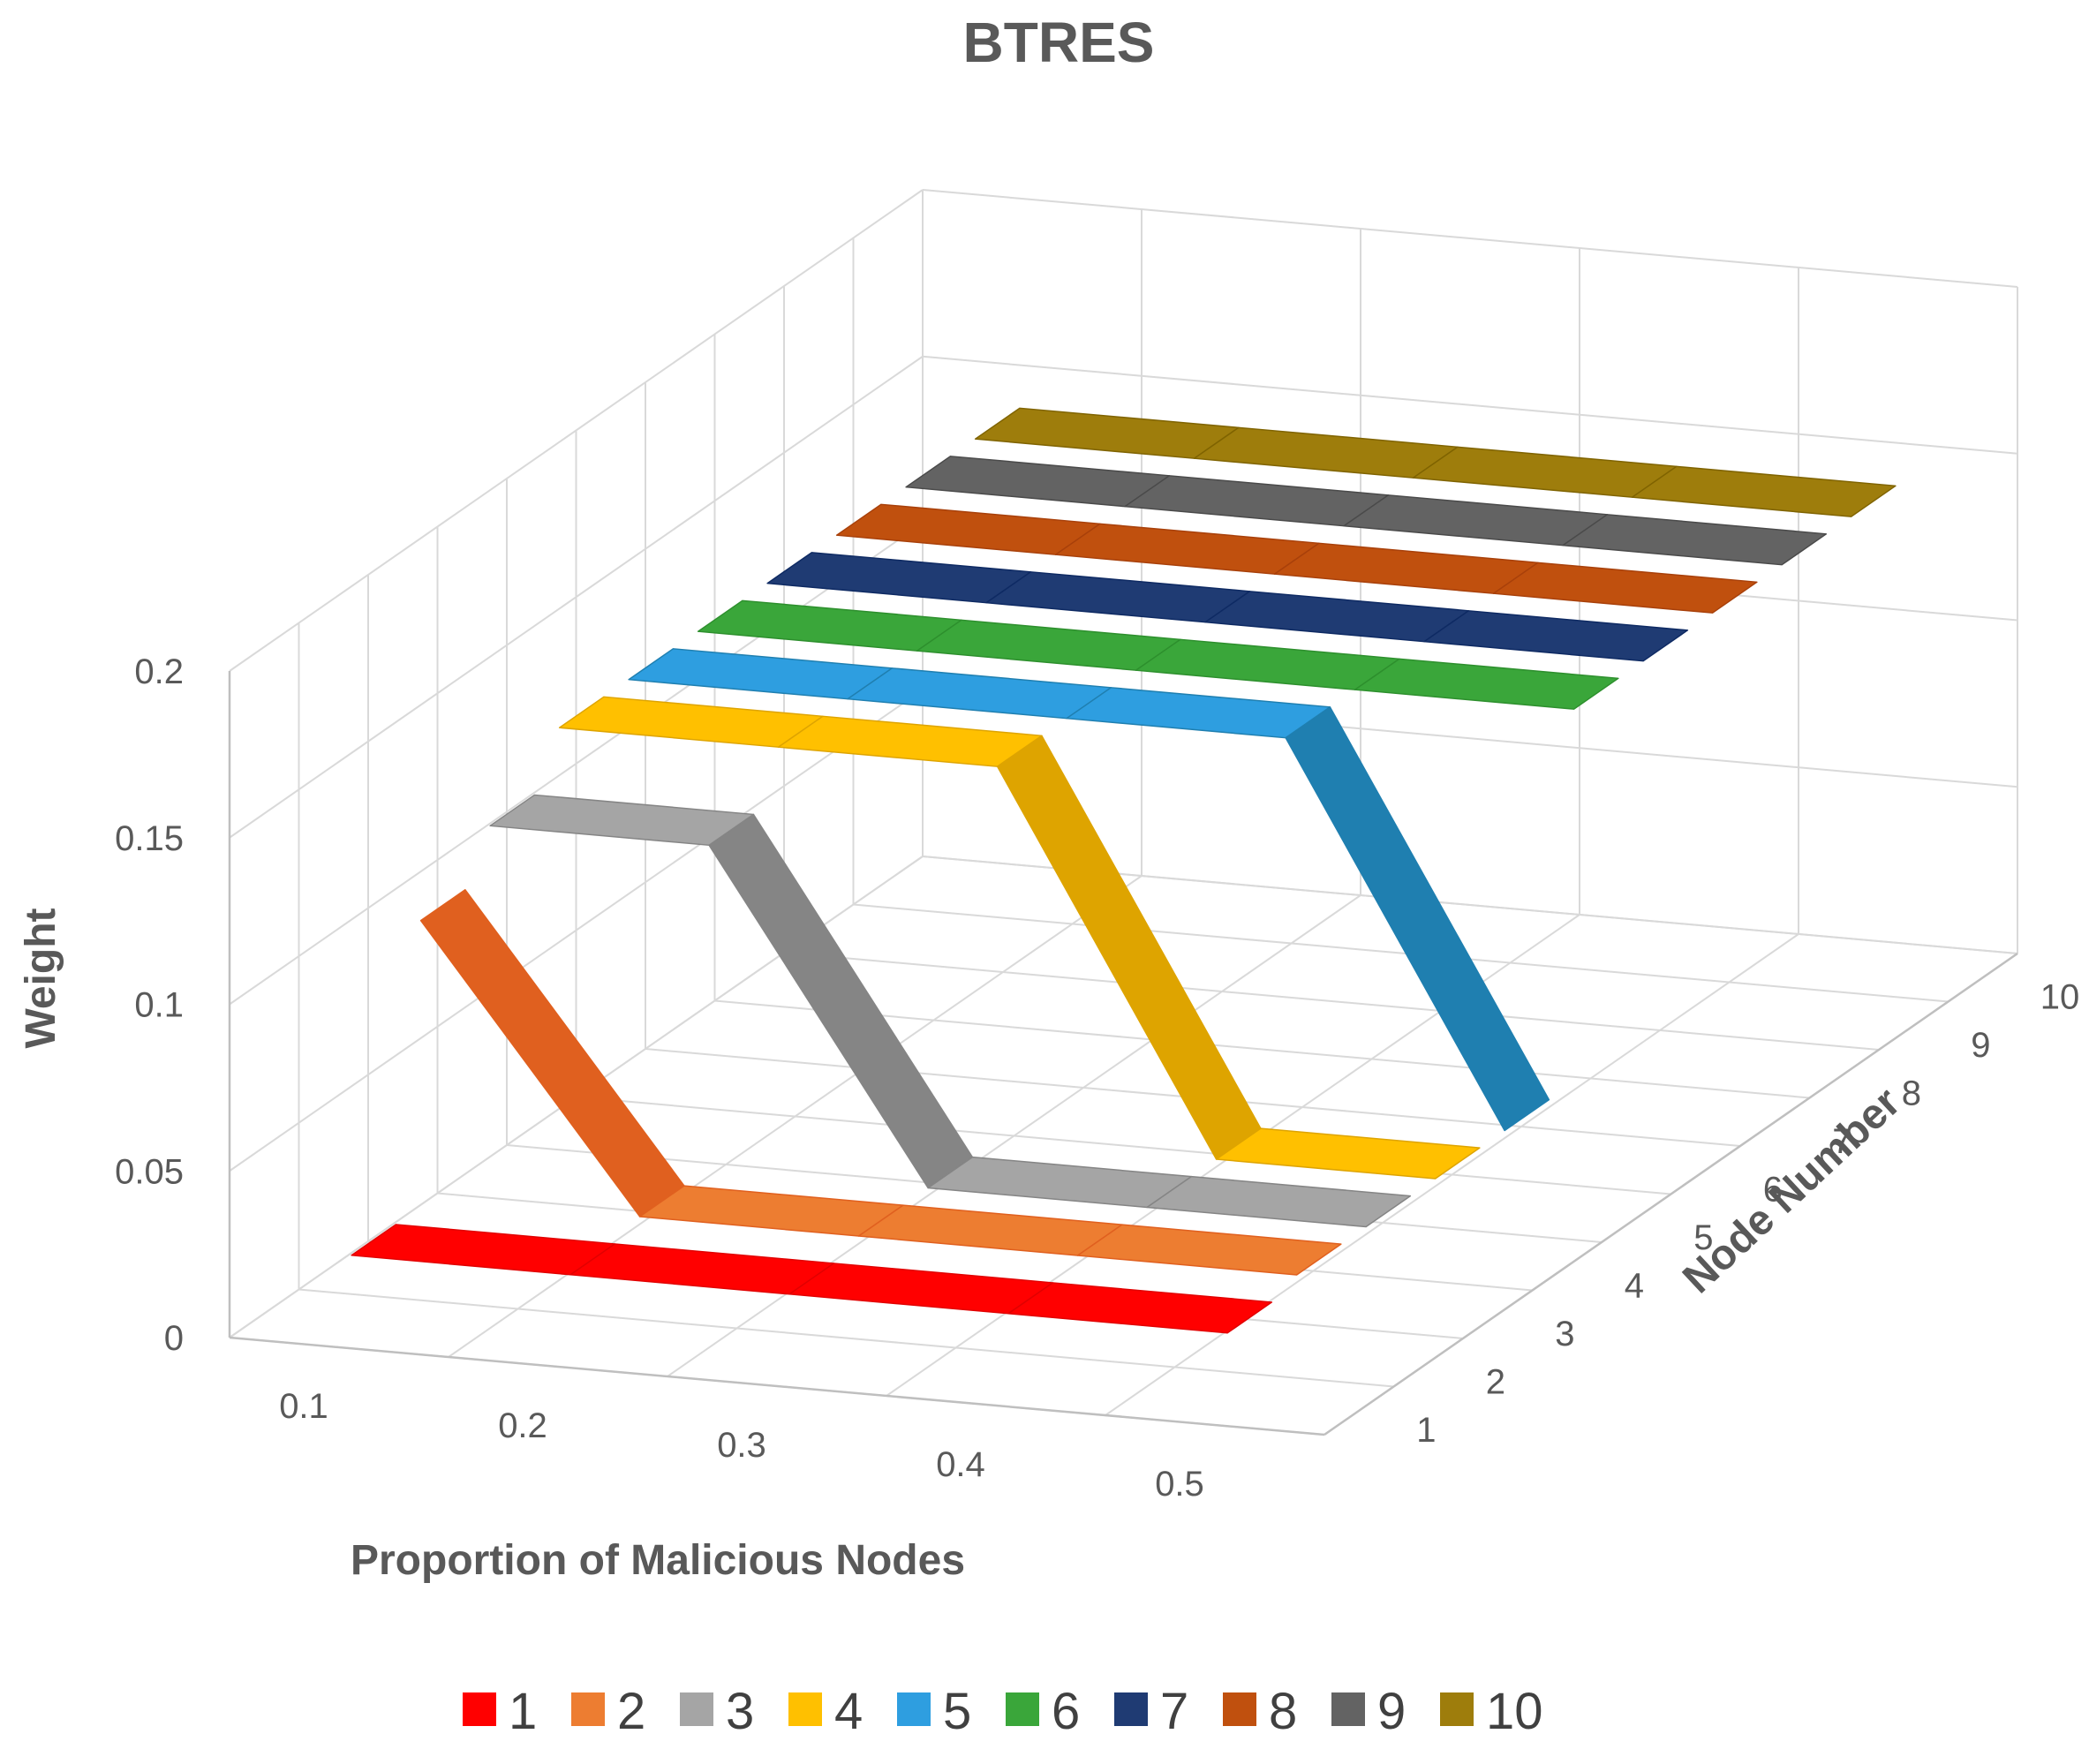 This screenshot has width=2089, height=1764. I want to click on x-axis-line, so click(777, 1386).